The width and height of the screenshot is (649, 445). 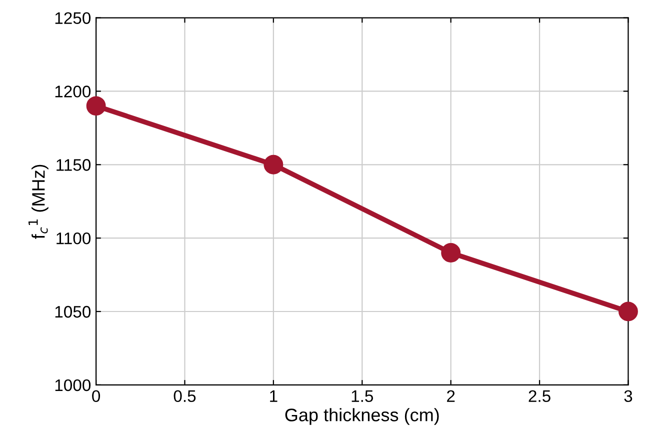 What do you see at coordinates (73, 165) in the screenshot?
I see `y-tick-label: 1150` at bounding box center [73, 165].